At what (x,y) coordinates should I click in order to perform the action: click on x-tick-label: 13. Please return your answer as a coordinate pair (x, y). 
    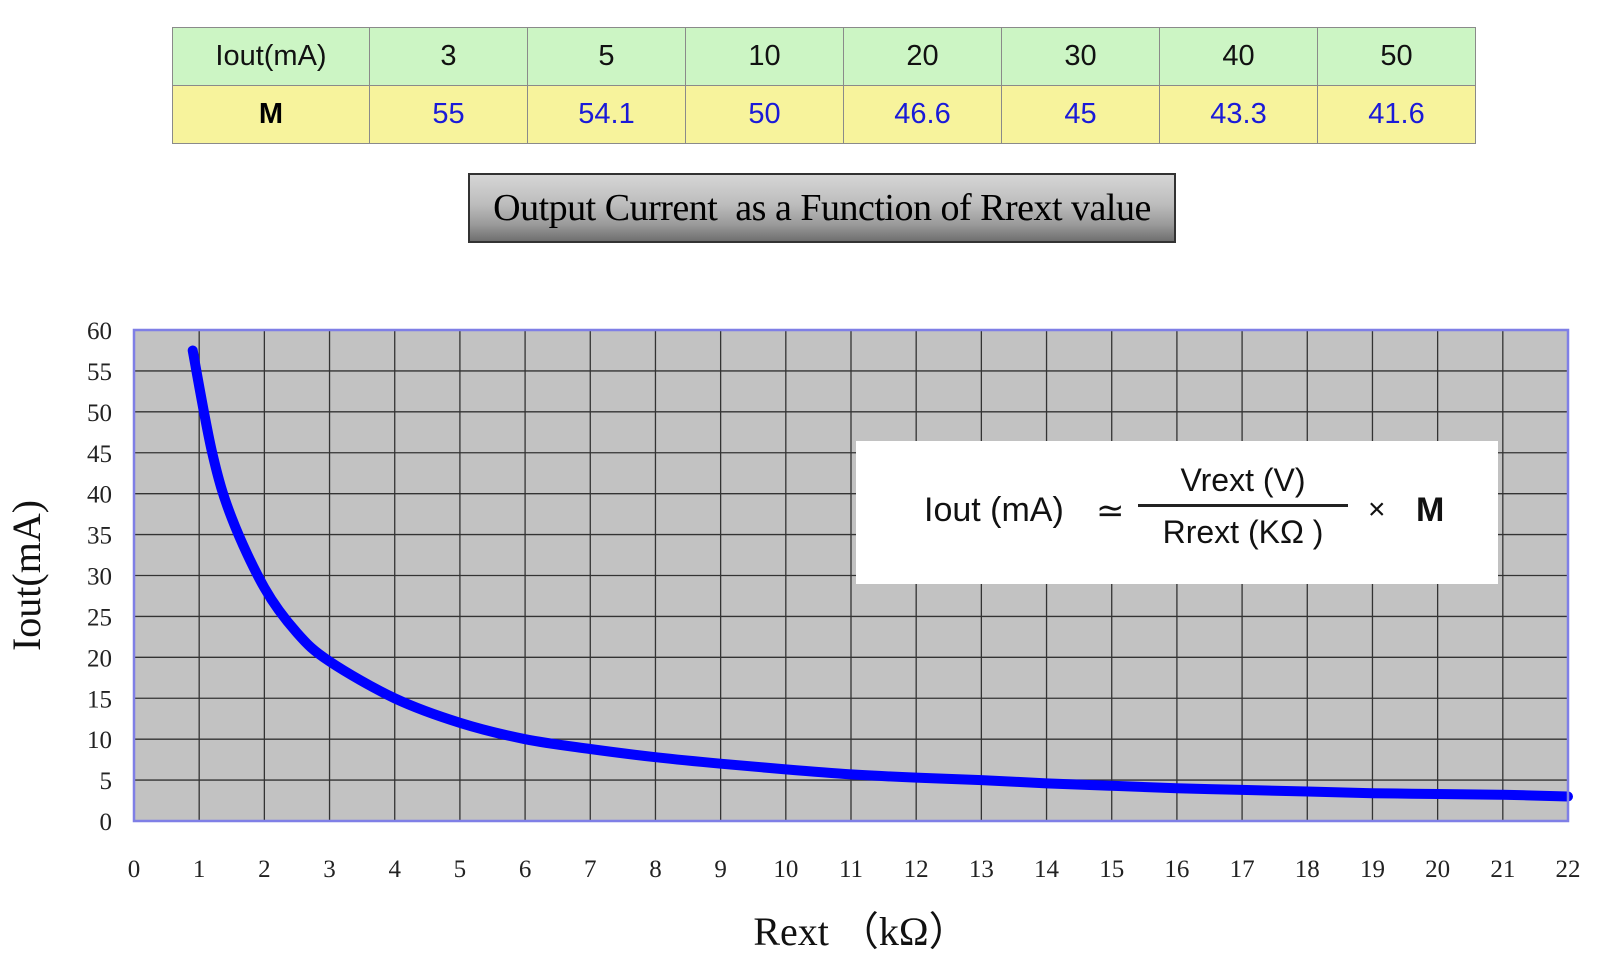
    Looking at the image, I should click on (981, 869).